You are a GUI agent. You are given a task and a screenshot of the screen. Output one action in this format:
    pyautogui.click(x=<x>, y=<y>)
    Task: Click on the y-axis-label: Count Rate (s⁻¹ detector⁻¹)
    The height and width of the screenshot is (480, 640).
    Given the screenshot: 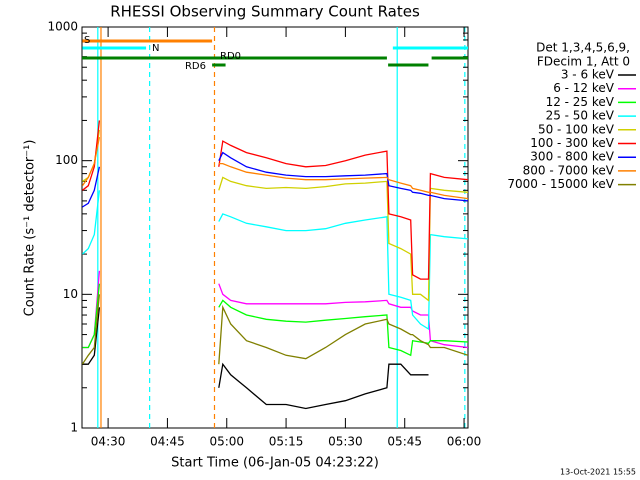 What is the action you would take?
    pyautogui.click(x=30, y=228)
    